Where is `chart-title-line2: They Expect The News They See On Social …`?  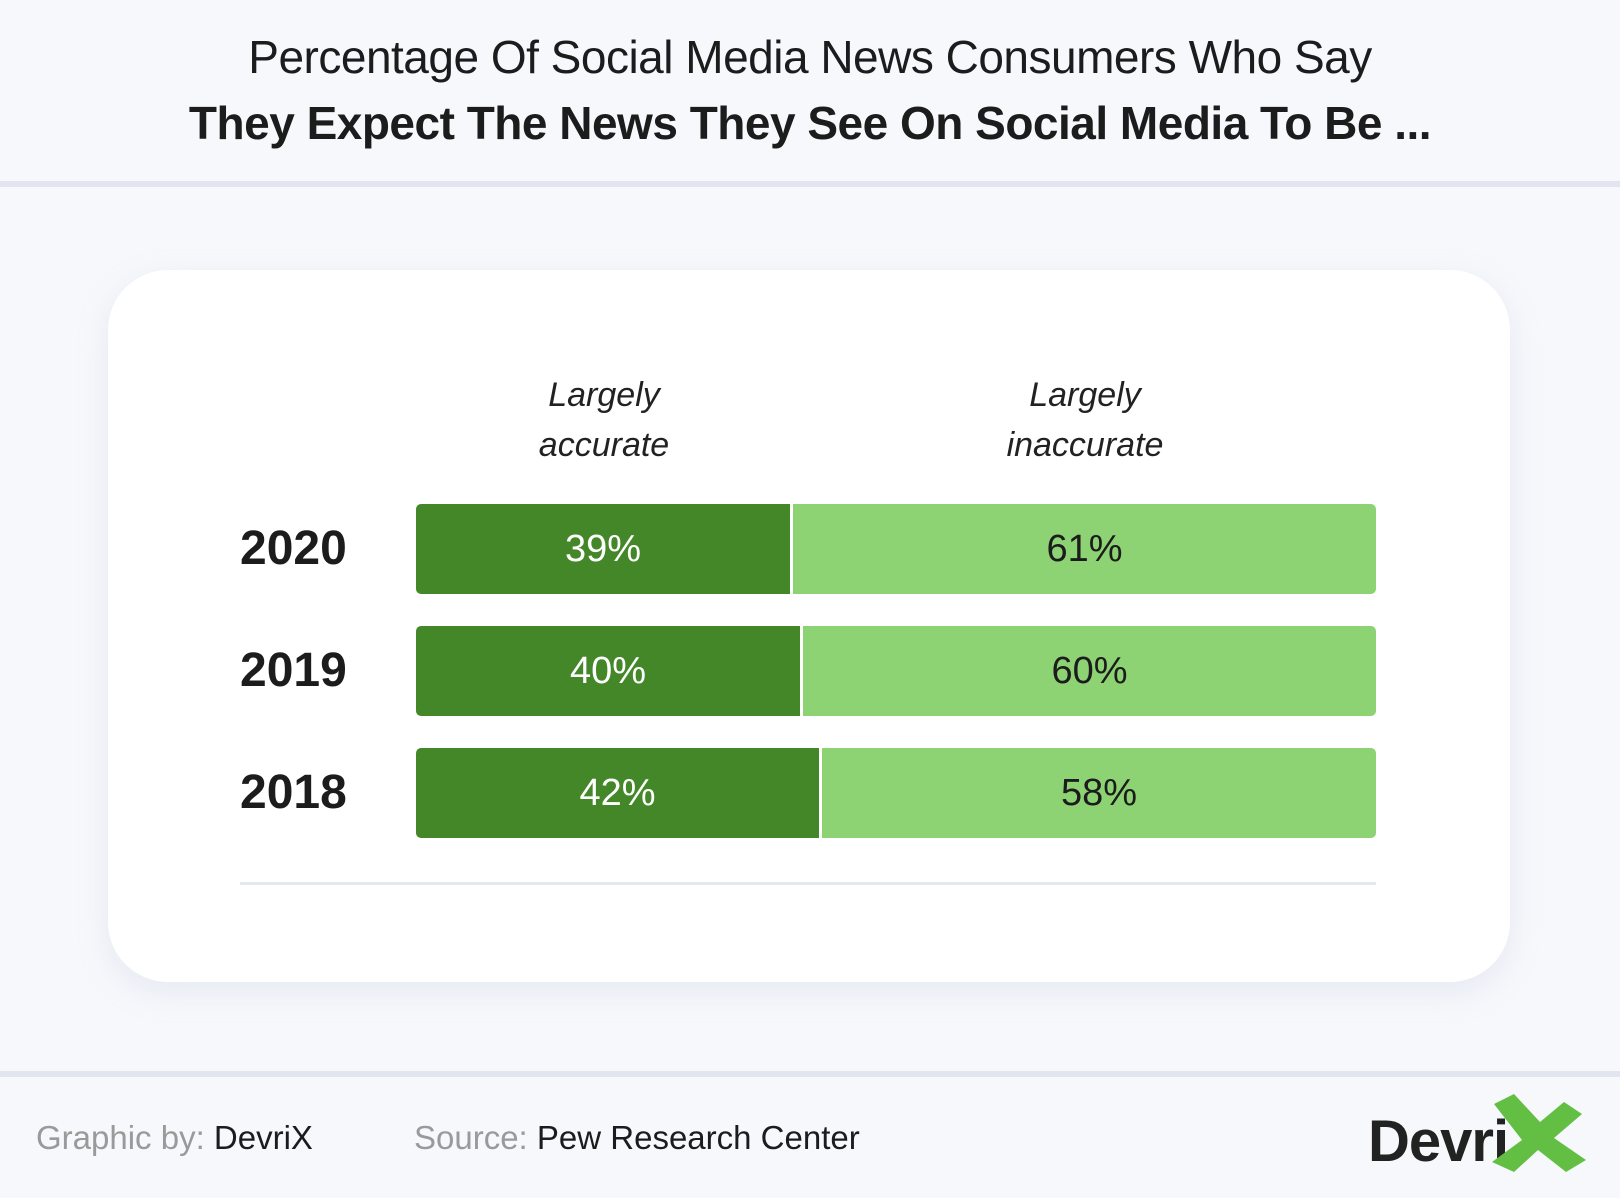 chart-title-line2: They Expect The News They See On Social … is located at coordinates (810, 123).